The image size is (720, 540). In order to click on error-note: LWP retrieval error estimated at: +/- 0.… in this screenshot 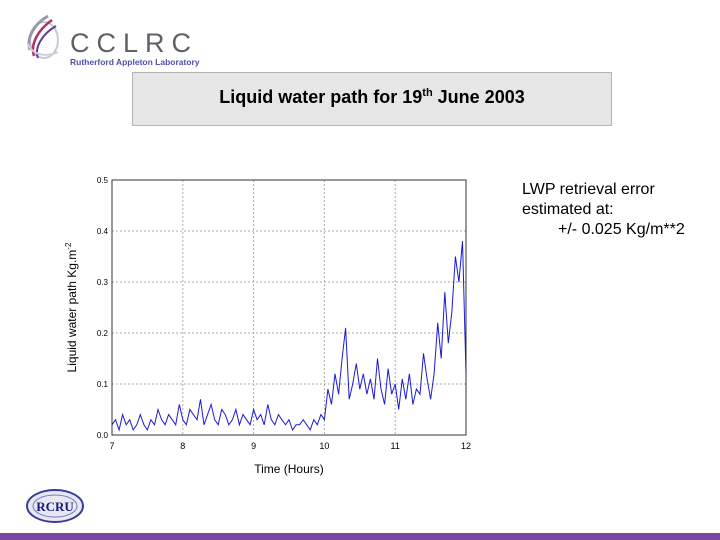, I will do `click(603, 210)`.